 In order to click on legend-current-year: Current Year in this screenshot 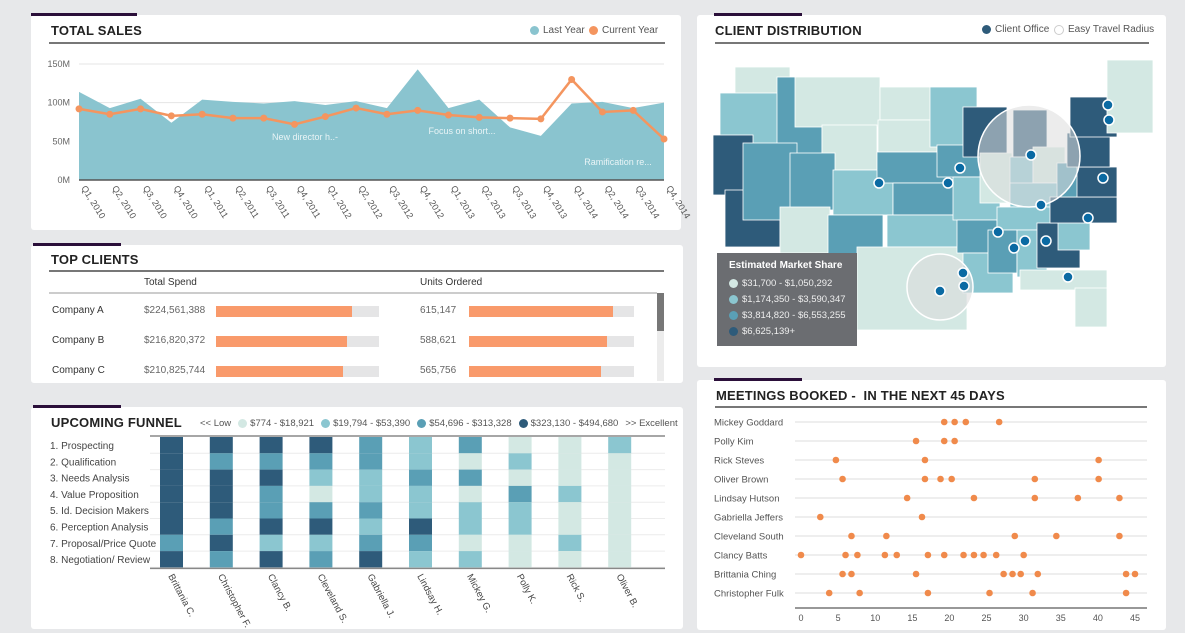, I will do `click(623, 30)`.